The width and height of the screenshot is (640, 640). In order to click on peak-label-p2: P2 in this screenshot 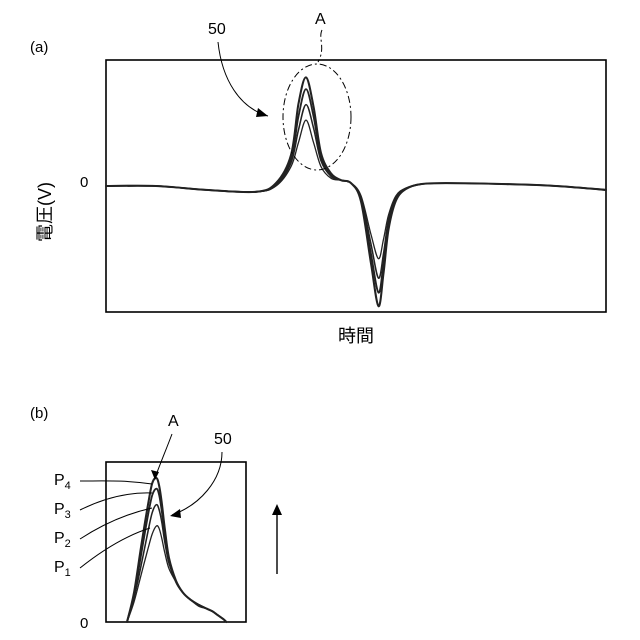, I will do `click(62, 540)`.